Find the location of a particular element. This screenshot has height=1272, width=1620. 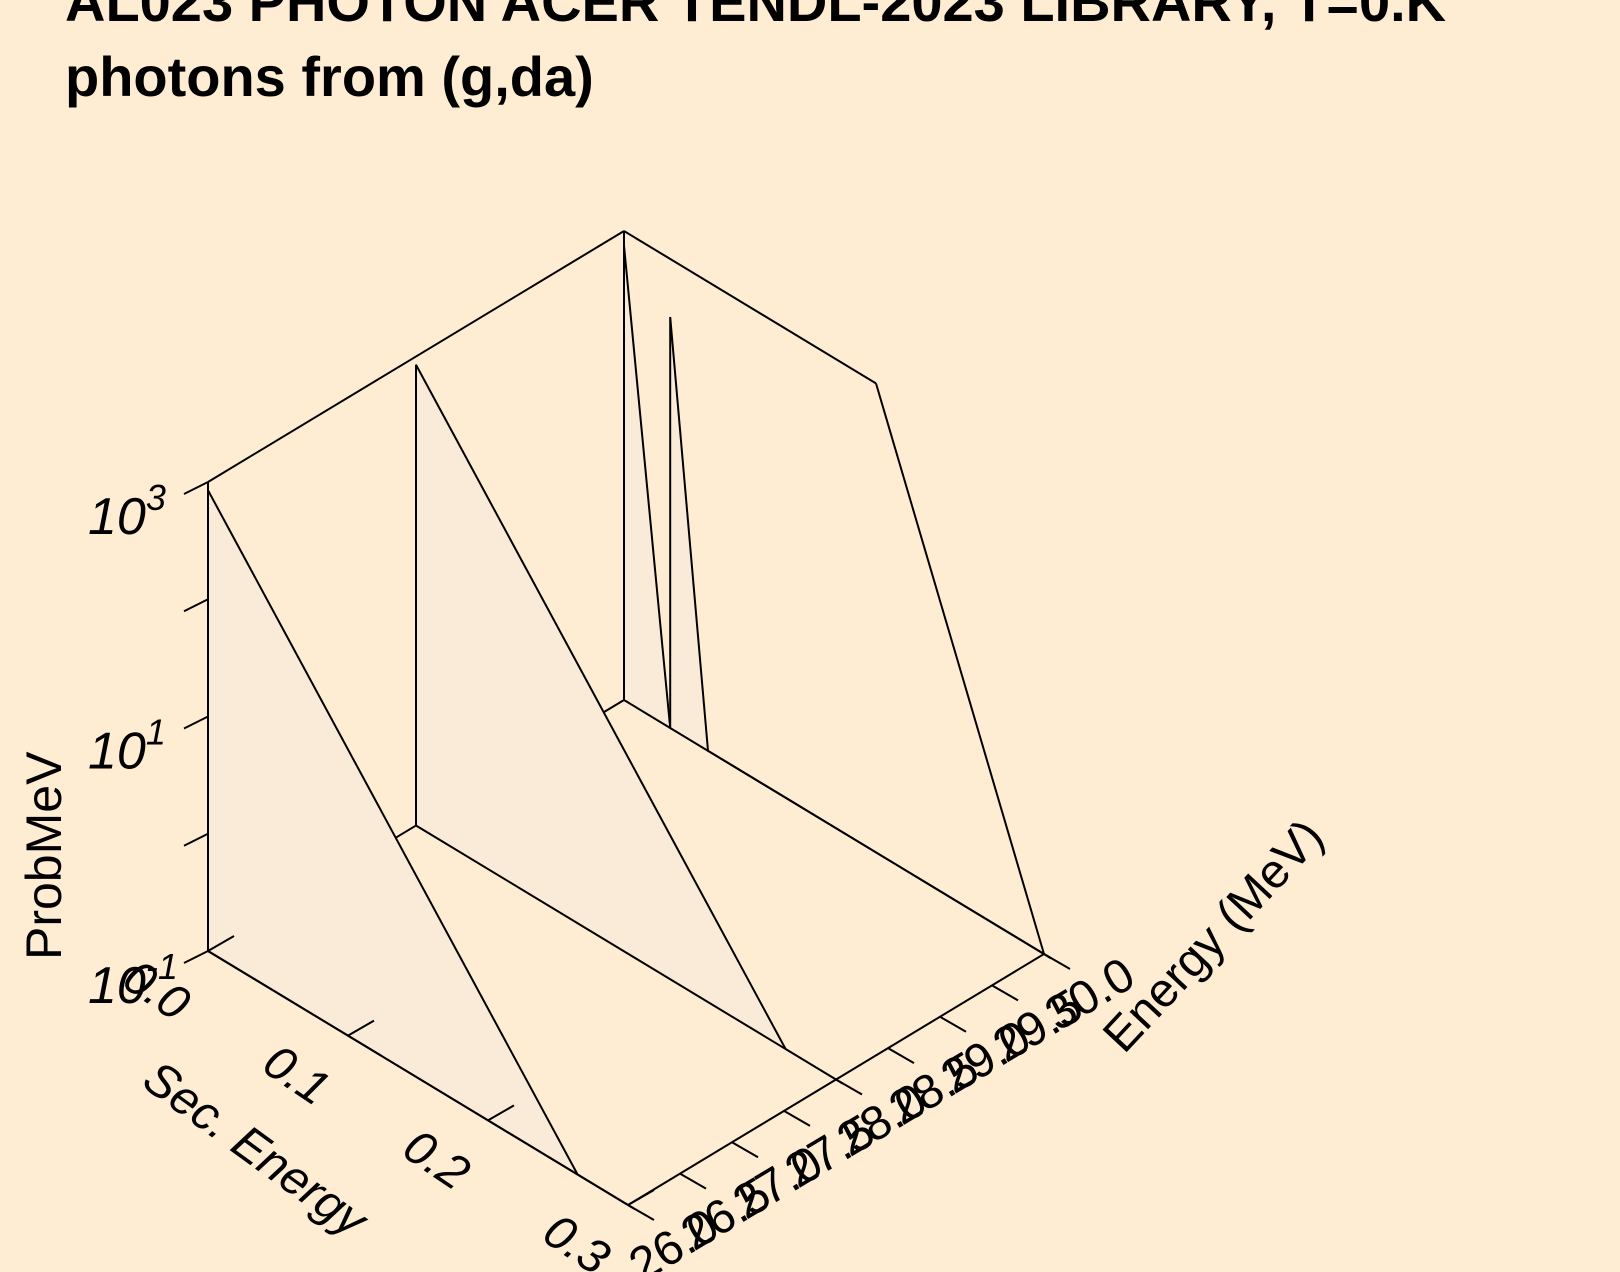

top-right-edge is located at coordinates (750, 307).